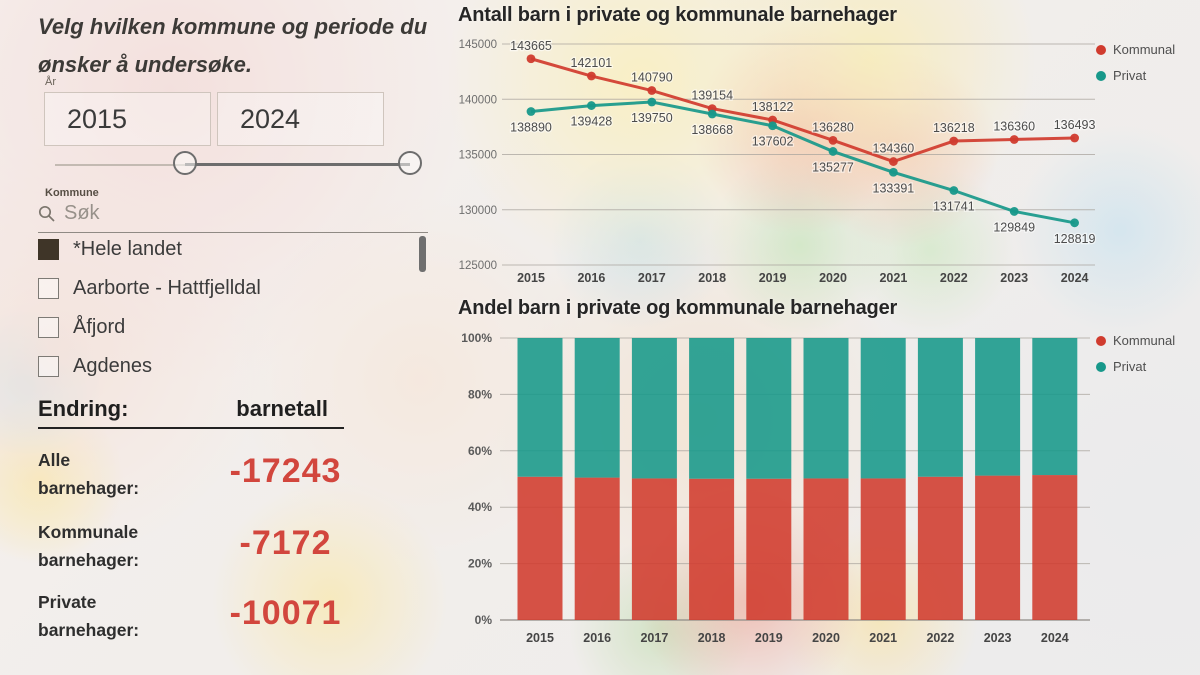 The height and width of the screenshot is (675, 1200). What do you see at coordinates (591, 278) in the screenshot?
I see `x-axis-tick: 2016` at bounding box center [591, 278].